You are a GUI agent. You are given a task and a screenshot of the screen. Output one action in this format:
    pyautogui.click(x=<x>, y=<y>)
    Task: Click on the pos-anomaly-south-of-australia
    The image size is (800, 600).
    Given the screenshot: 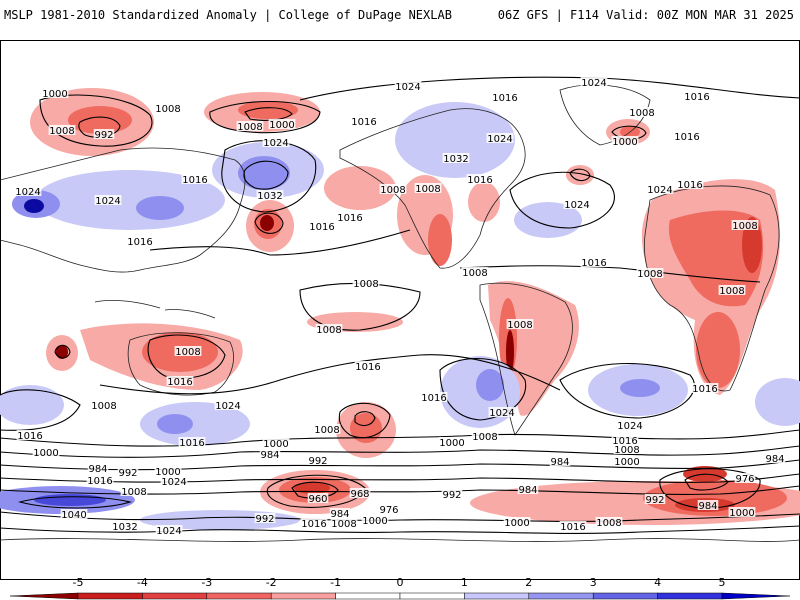 What is the action you would take?
    pyautogui.click(x=195, y=424)
    